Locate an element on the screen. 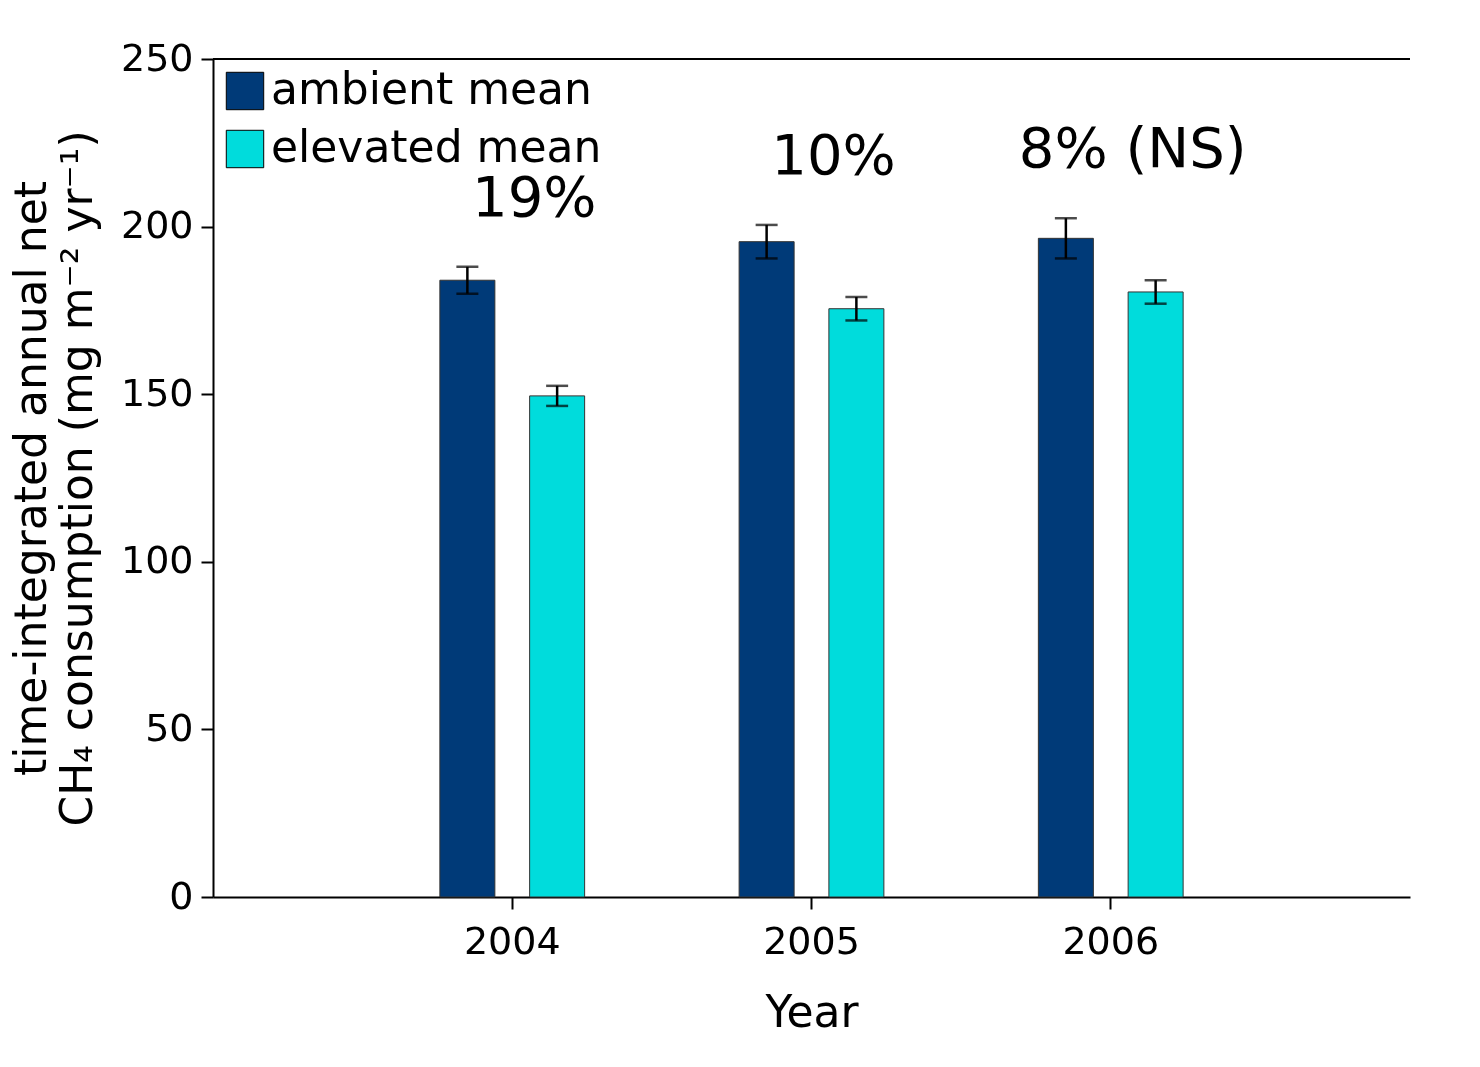 The image size is (1480, 1067). annotation: 8% (NS) is located at coordinates (1132, 148).